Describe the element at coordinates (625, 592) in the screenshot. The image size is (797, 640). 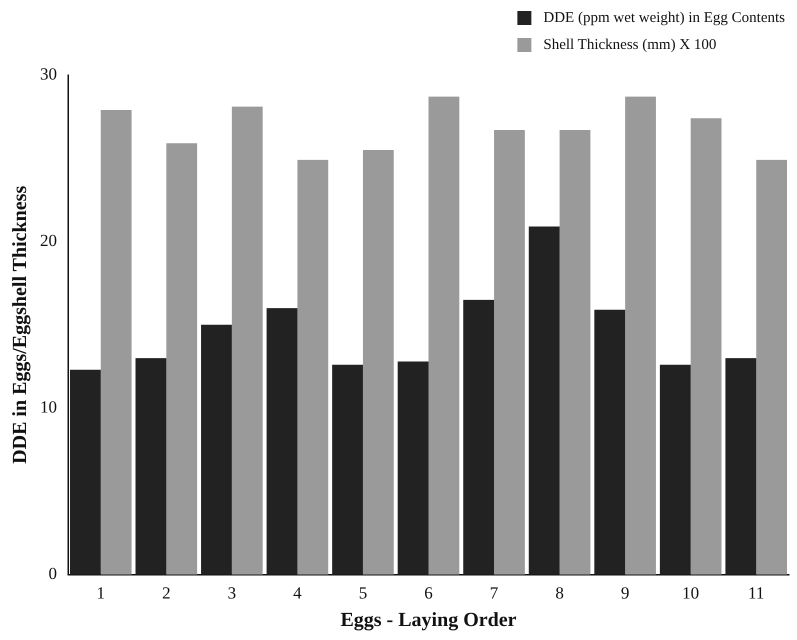
I see `x-tick-label: 9` at that location.